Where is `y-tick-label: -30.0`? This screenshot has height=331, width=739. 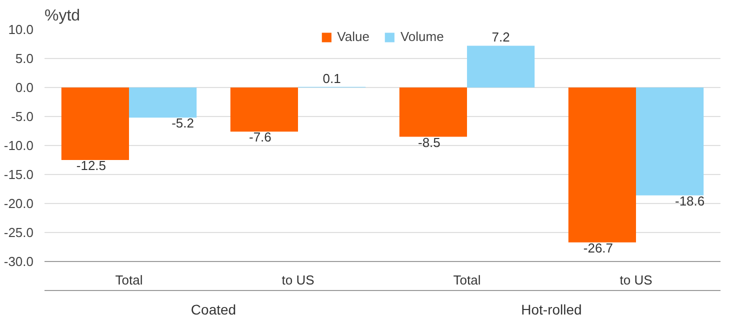
y-tick-label: -30.0 is located at coordinates (19, 261).